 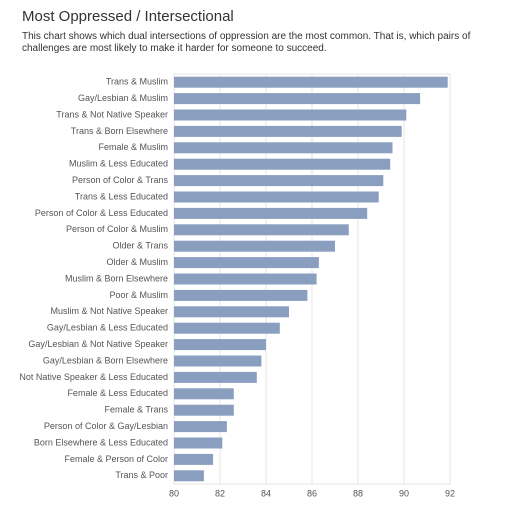 I want to click on x-tick-label: 84, so click(x=266, y=493).